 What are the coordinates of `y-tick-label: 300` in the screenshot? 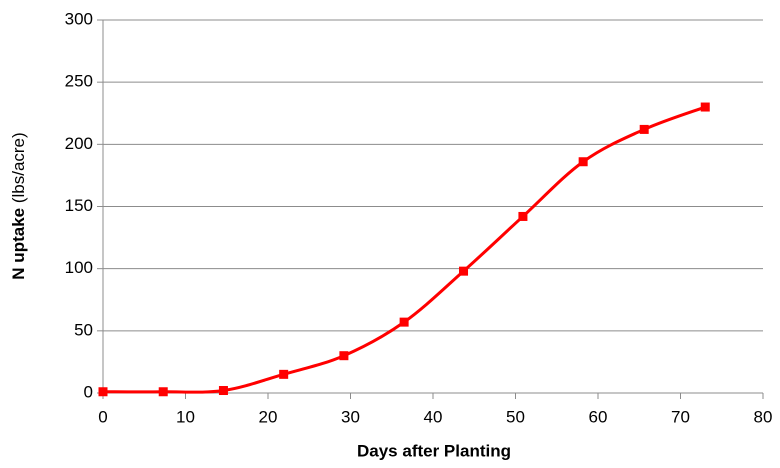 It's located at (79, 18).